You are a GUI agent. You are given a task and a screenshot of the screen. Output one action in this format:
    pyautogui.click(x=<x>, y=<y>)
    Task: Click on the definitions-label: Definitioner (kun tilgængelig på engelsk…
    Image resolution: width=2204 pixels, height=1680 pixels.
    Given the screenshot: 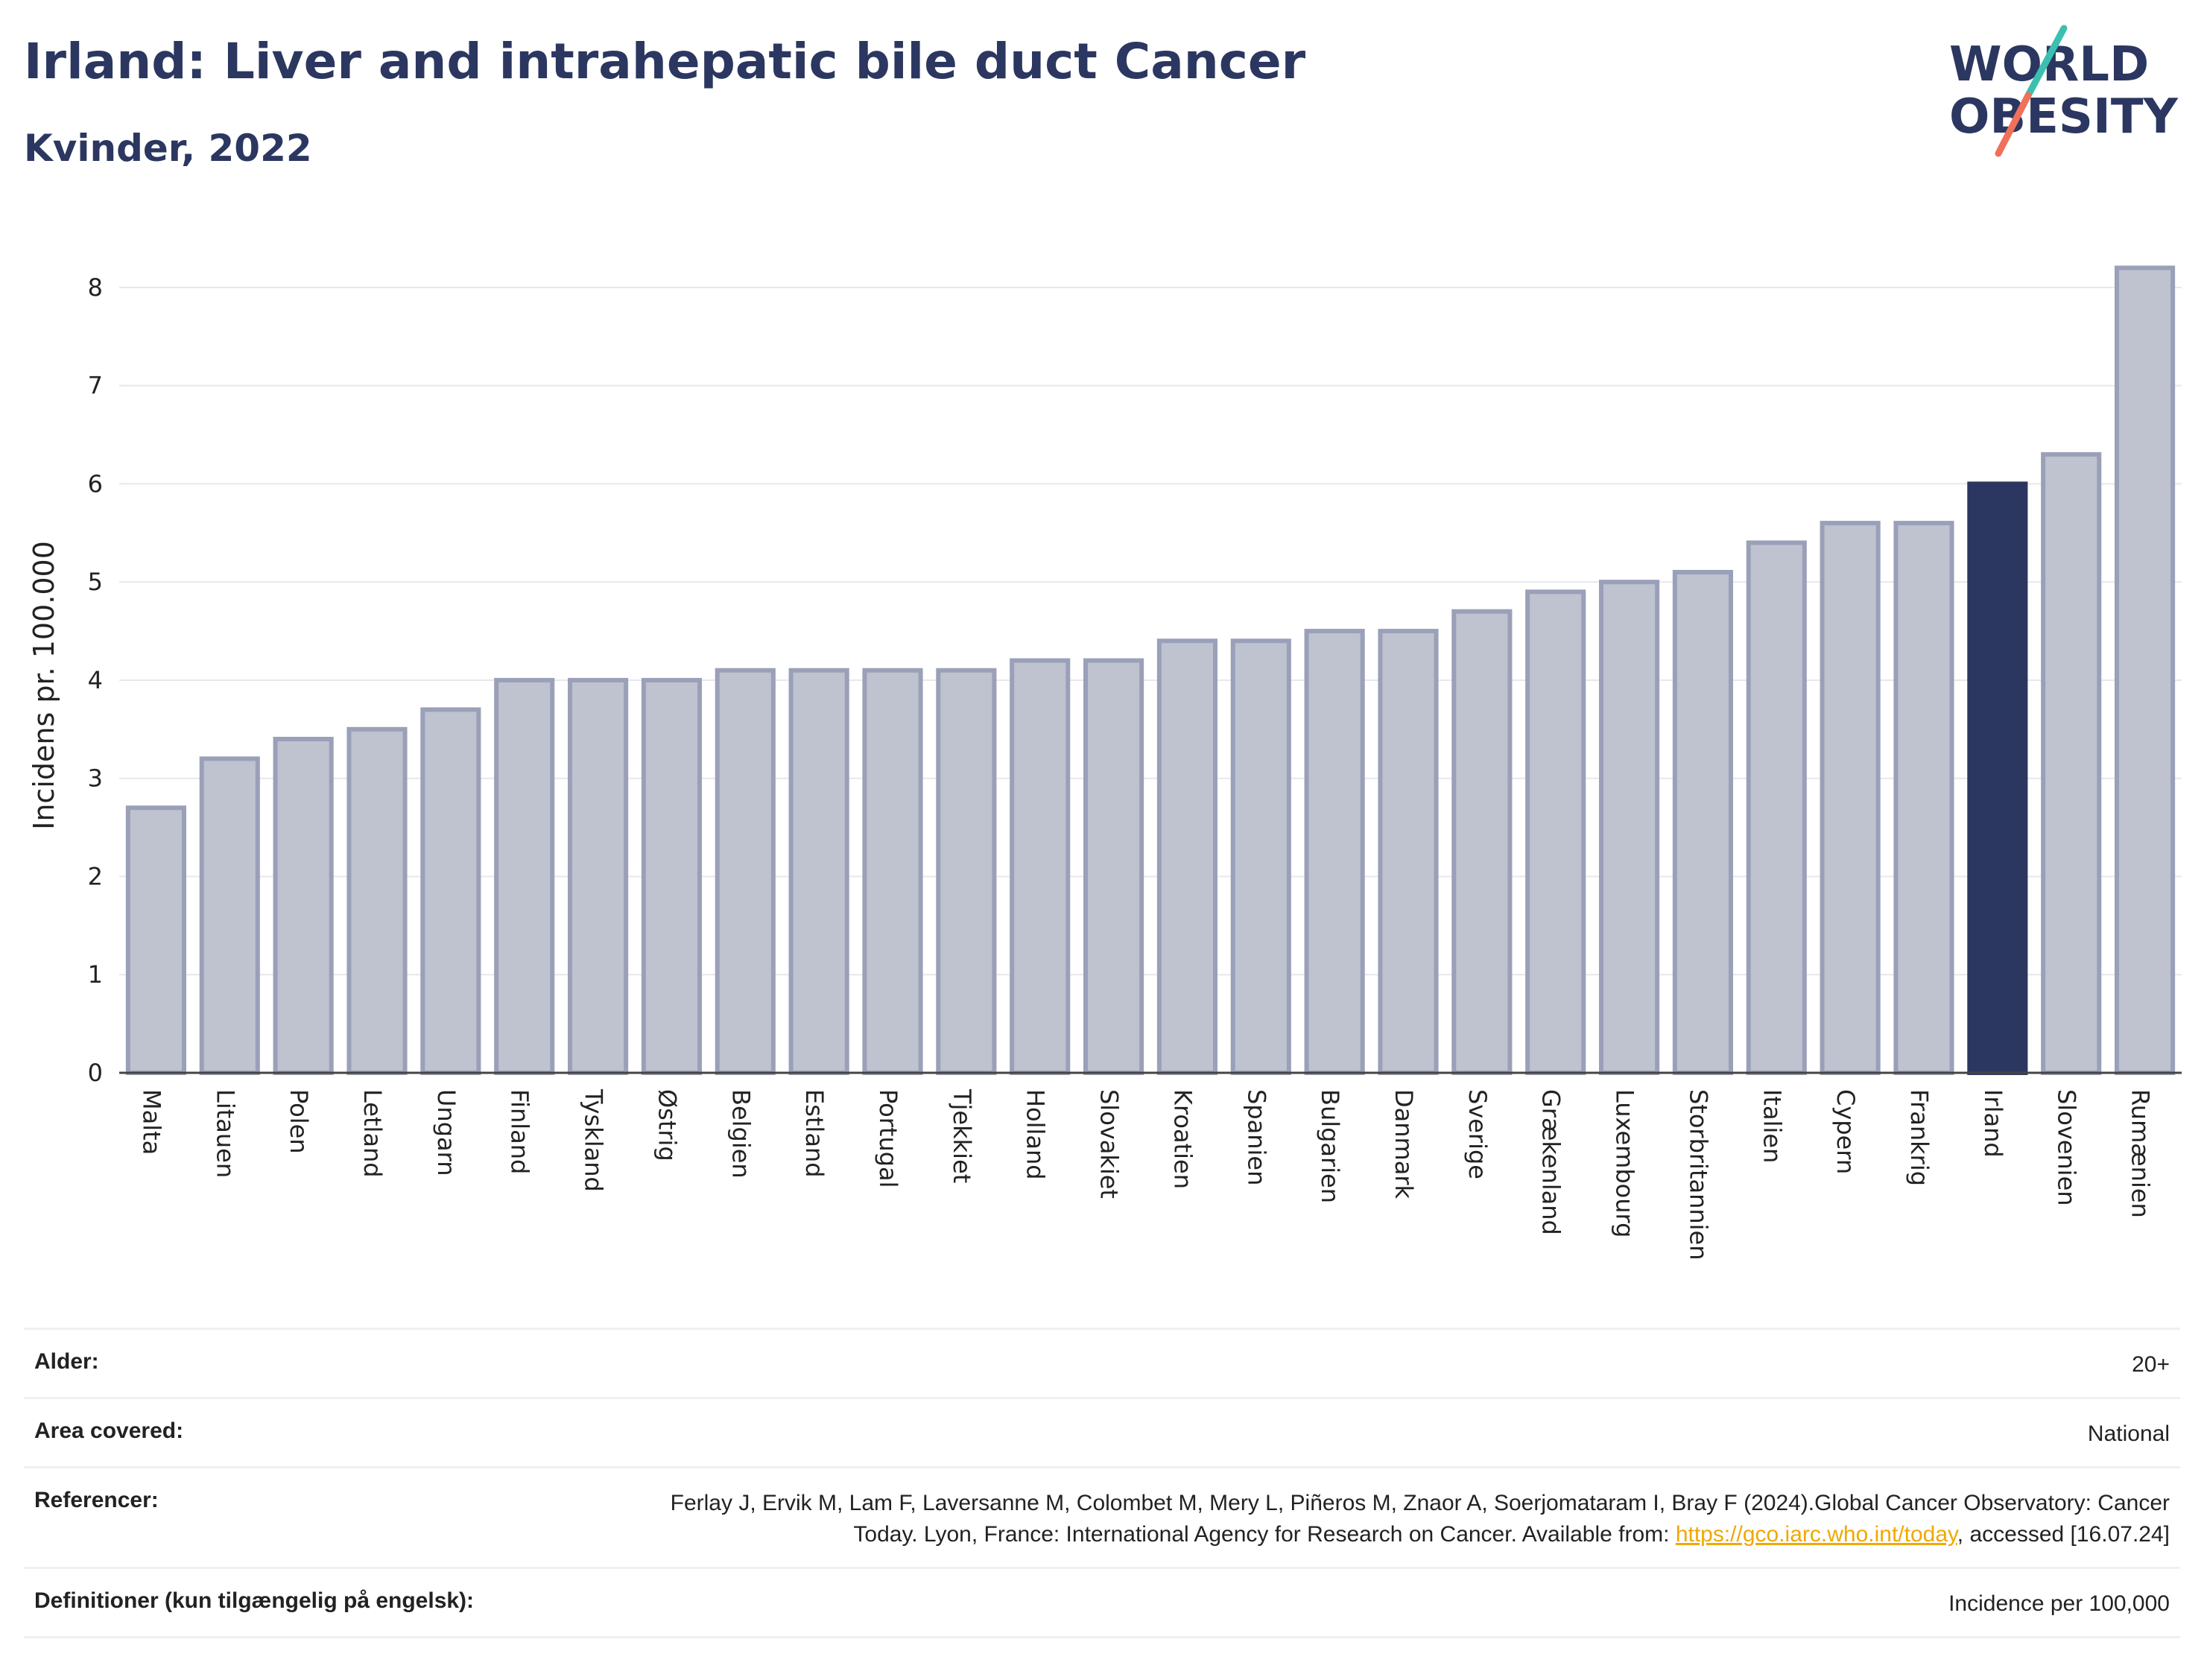 What is the action you would take?
    pyautogui.click(x=254, y=1600)
    